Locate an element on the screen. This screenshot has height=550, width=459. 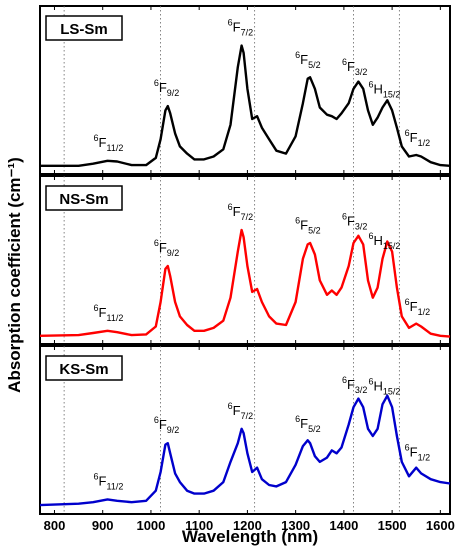
sample-label: NS-Sm is located at coordinates (83, 199).